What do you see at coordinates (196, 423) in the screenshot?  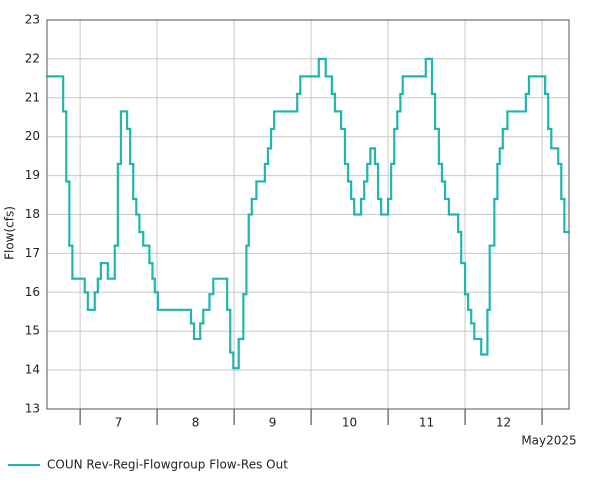 I see `x-tick-label: 8` at bounding box center [196, 423].